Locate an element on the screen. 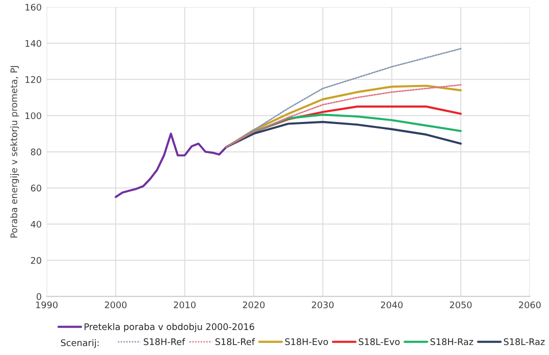 Image resolution: width=549 pixels, height=355 pixels. legend-label: S18H-Ref is located at coordinates (165, 342).